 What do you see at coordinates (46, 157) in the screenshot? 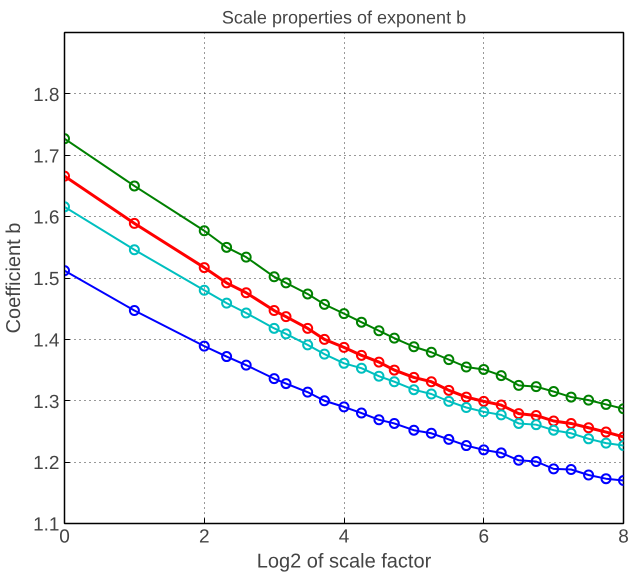
I see `y-tick-label: 1.7` at bounding box center [46, 157].